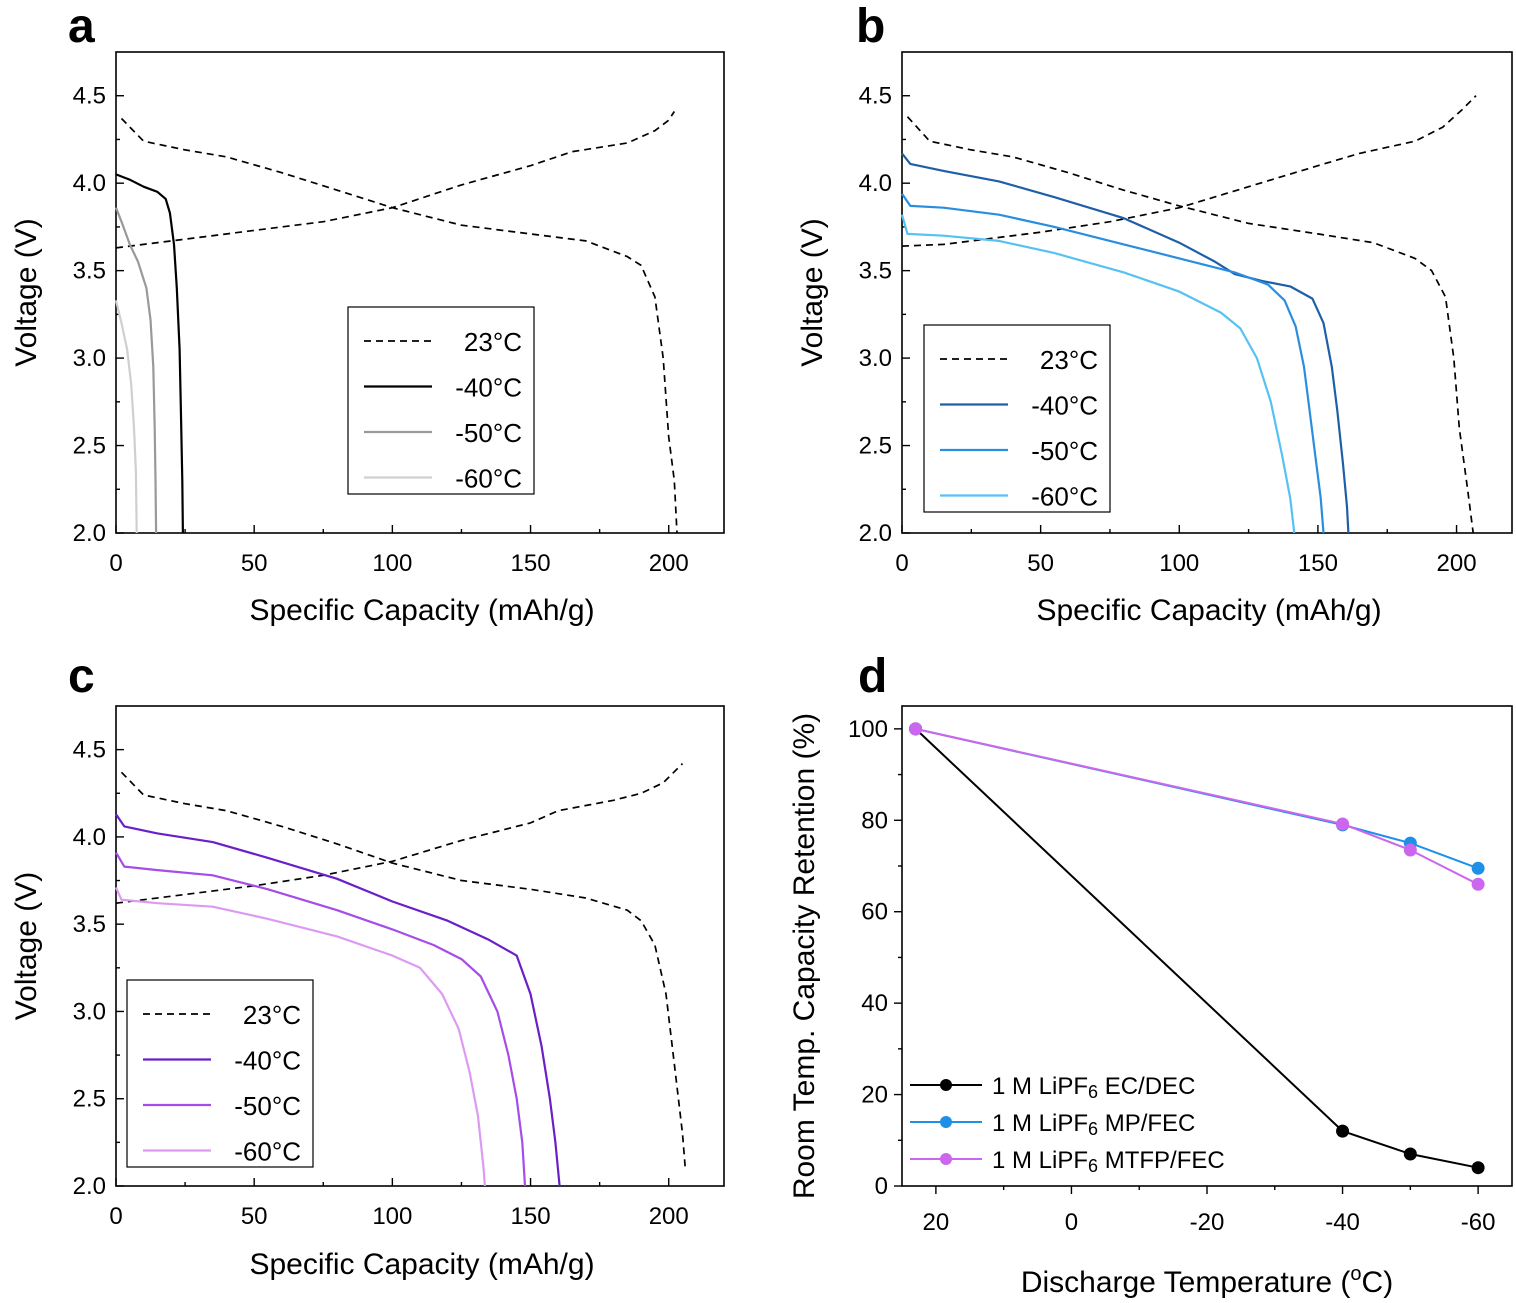 This screenshot has height=1303, width=1516. What do you see at coordinates (1186, 1282) in the screenshot?
I see `x-axis-title-main: Discharge Temperature (` at bounding box center [1186, 1282].